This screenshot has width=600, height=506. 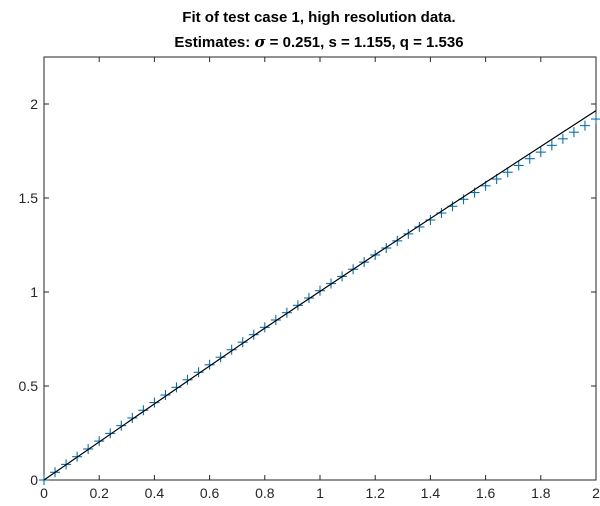 I want to click on sigma-symbol: σ, so click(x=260, y=42).